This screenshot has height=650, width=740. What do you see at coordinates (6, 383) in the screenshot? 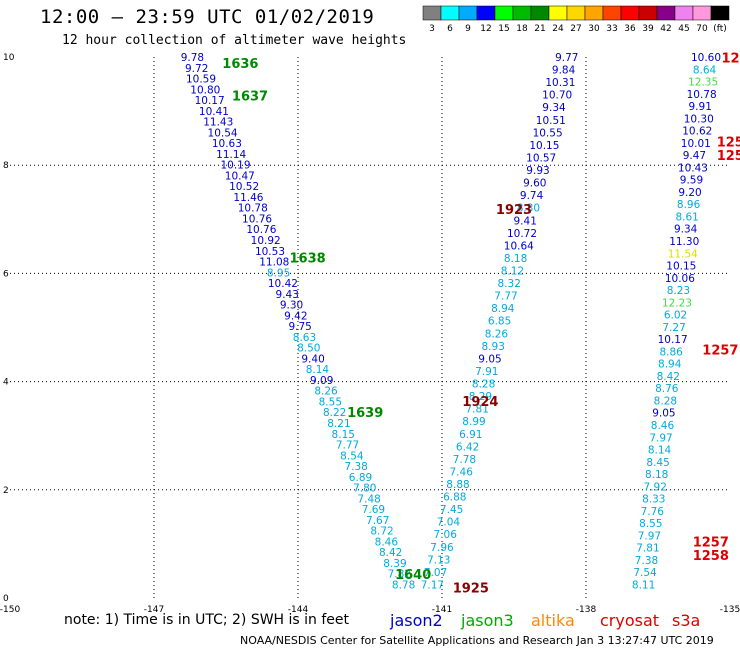
I see `y-tick-label: 4` at bounding box center [6, 383].